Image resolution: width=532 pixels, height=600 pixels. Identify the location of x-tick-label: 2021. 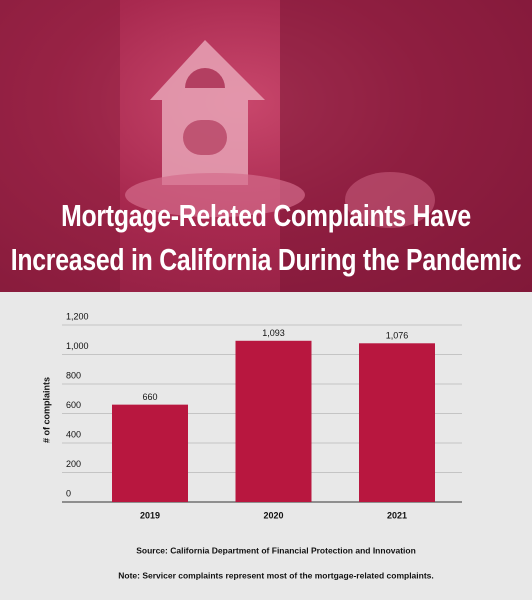
(397, 515).